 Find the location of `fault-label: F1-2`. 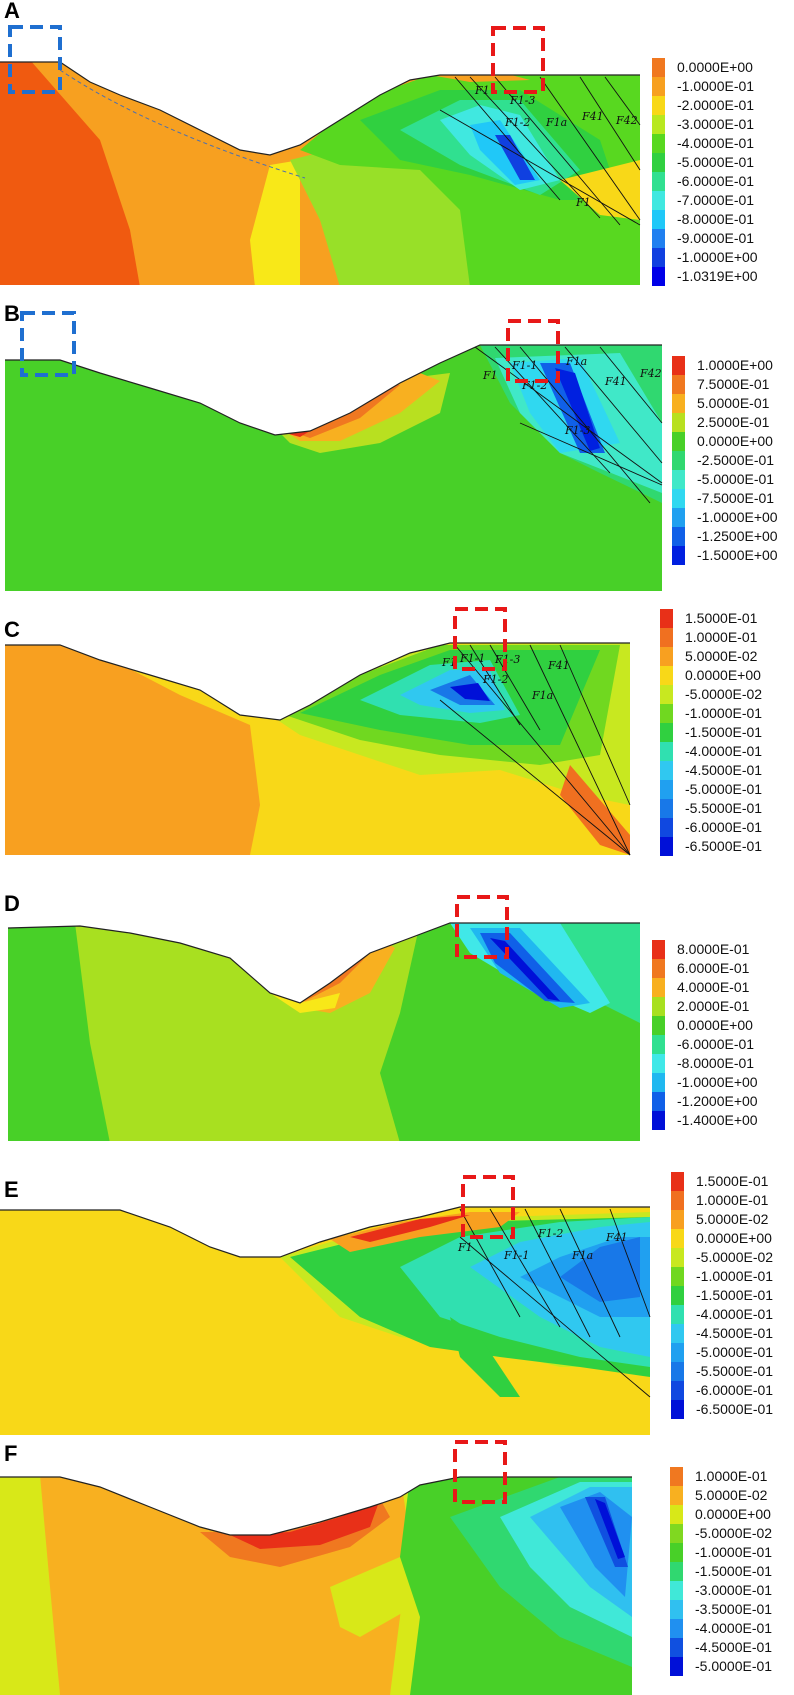

fault-label: F1-2 is located at coordinates (517, 122).